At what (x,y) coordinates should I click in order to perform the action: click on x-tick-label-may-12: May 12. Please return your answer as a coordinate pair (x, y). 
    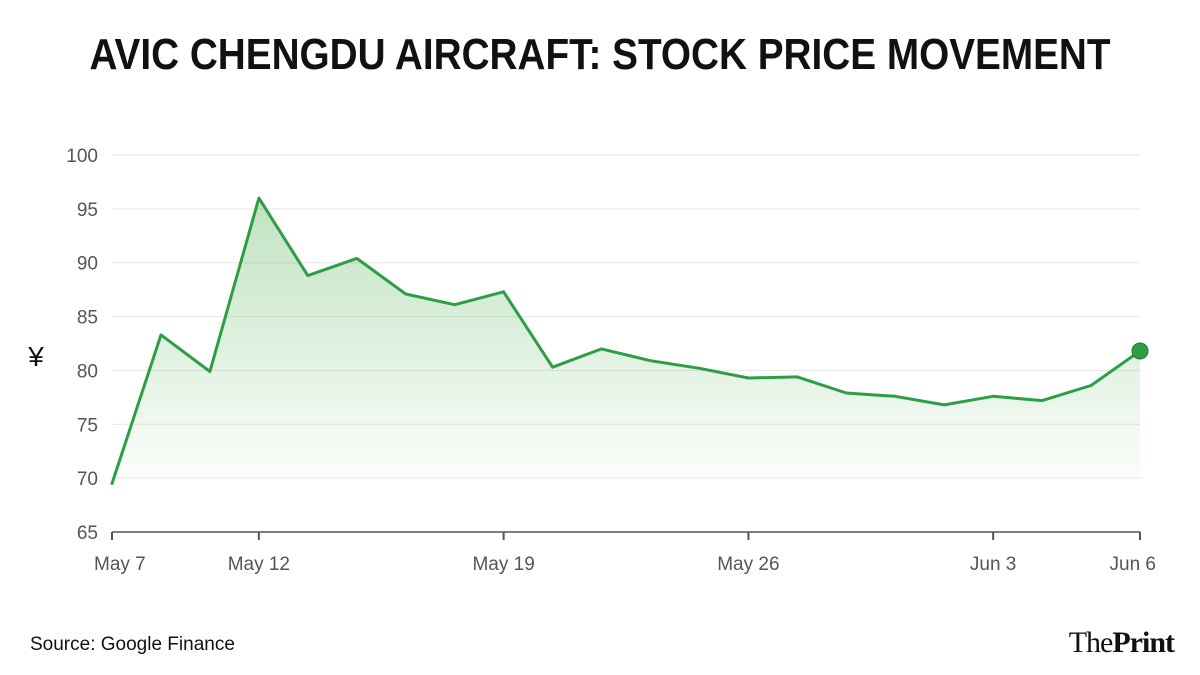
    Looking at the image, I should click on (259, 564).